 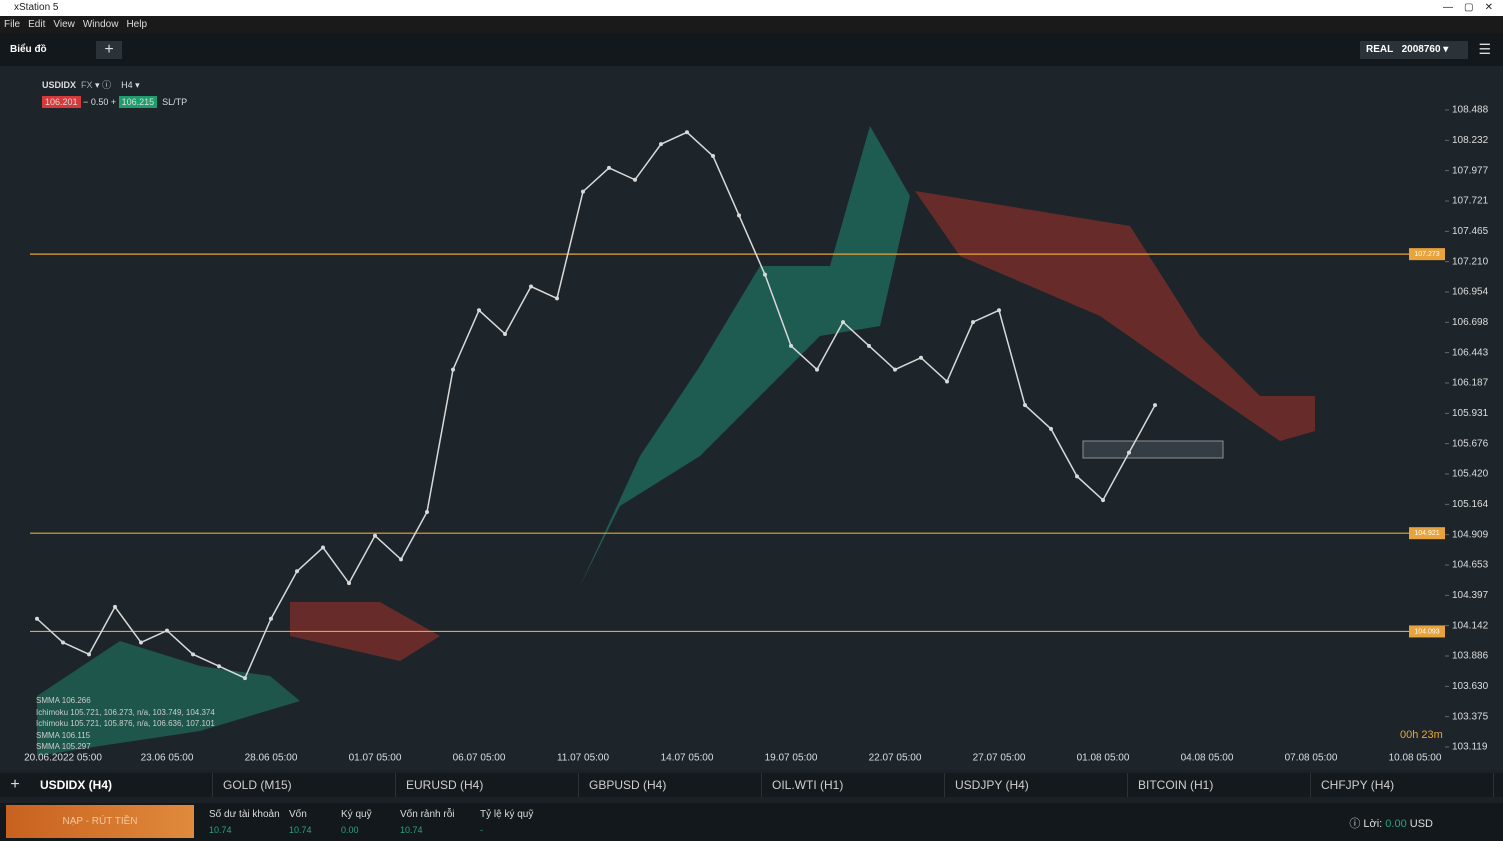 I want to click on level-label: 107.273, so click(x=1426, y=254).